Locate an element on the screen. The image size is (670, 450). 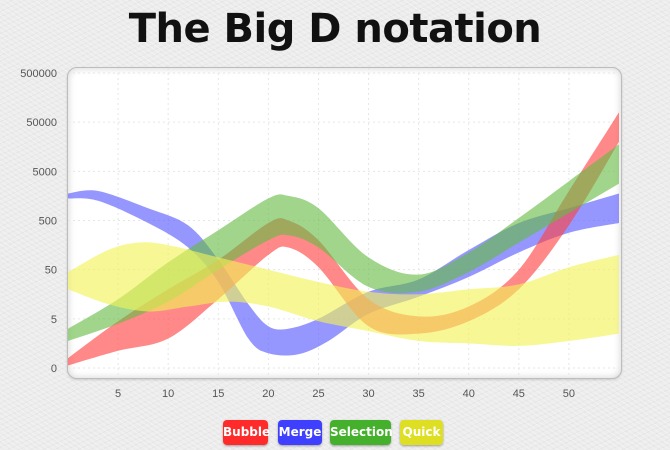
x-axis: 5 10 15 20 25 30 35 40 45 50 is located at coordinates (345, 394).